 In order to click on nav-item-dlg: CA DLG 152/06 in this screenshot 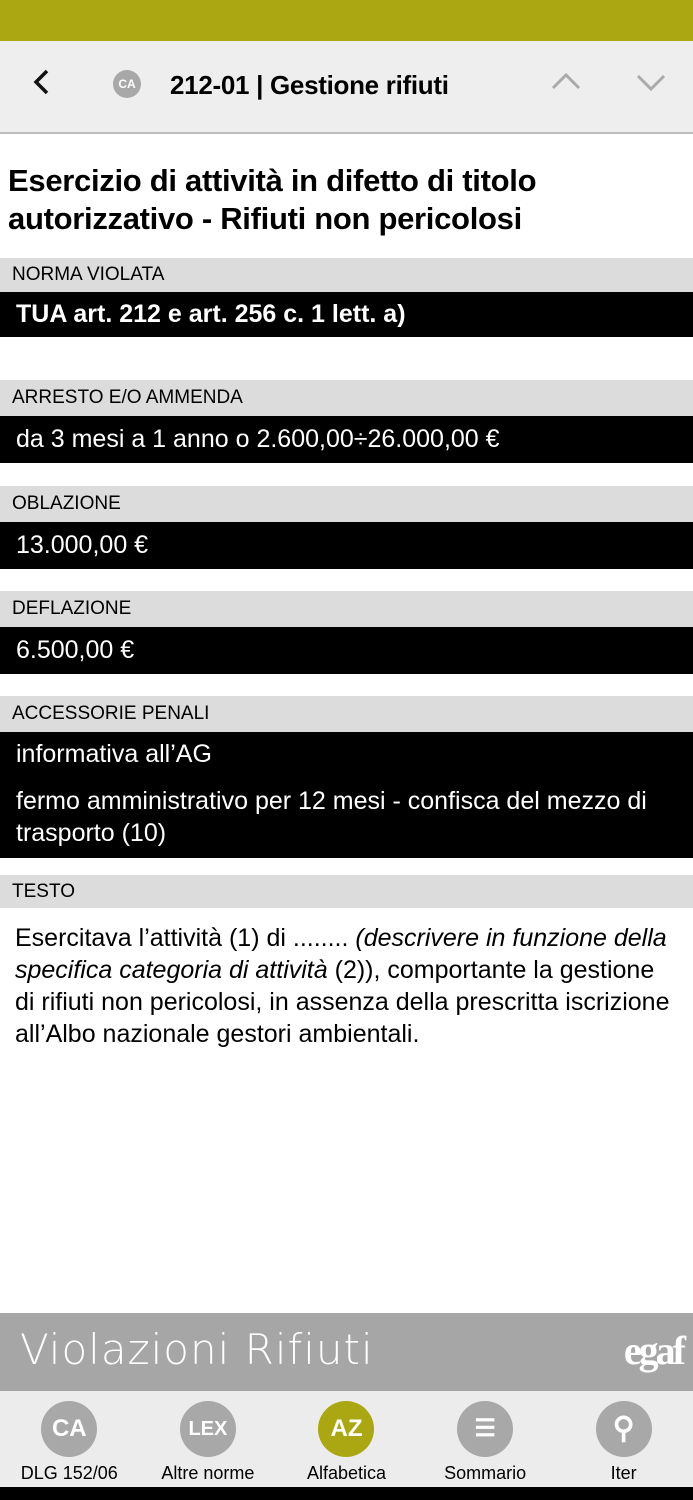, I will do `click(69, 1439)`.